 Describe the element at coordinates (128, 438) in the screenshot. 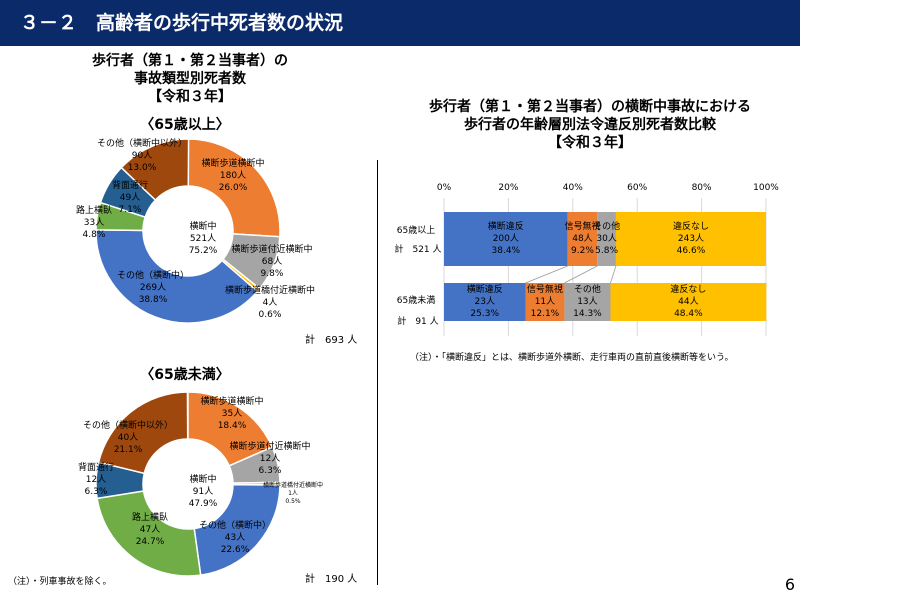

I see `donut-slice-label: その他（横断中以外） 40人 21.1%` at that location.